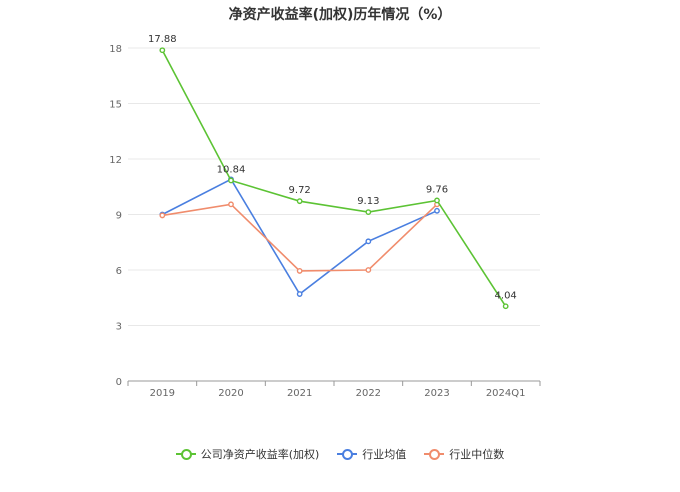 The image size is (680, 492). What do you see at coordinates (506, 393) in the screenshot?
I see `x-tick-label: 2024Q1` at bounding box center [506, 393].